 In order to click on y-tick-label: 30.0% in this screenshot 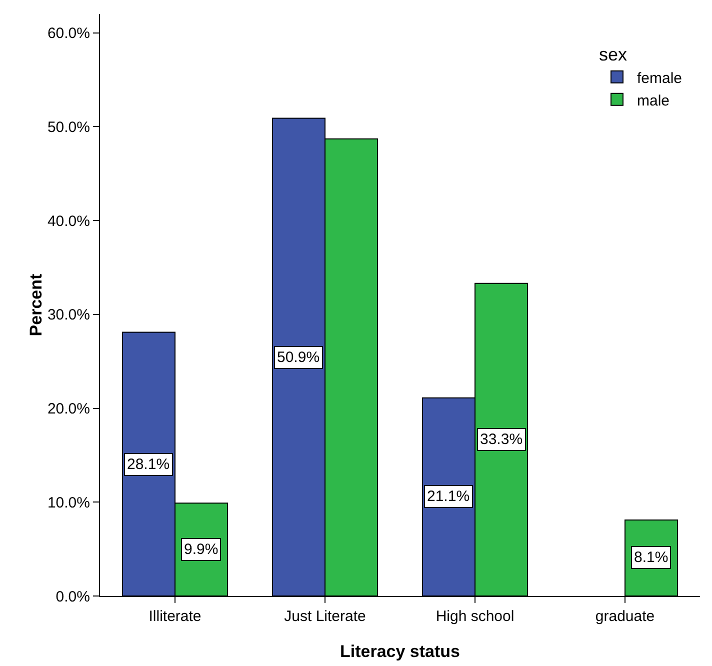, I will do `click(68, 315)`.